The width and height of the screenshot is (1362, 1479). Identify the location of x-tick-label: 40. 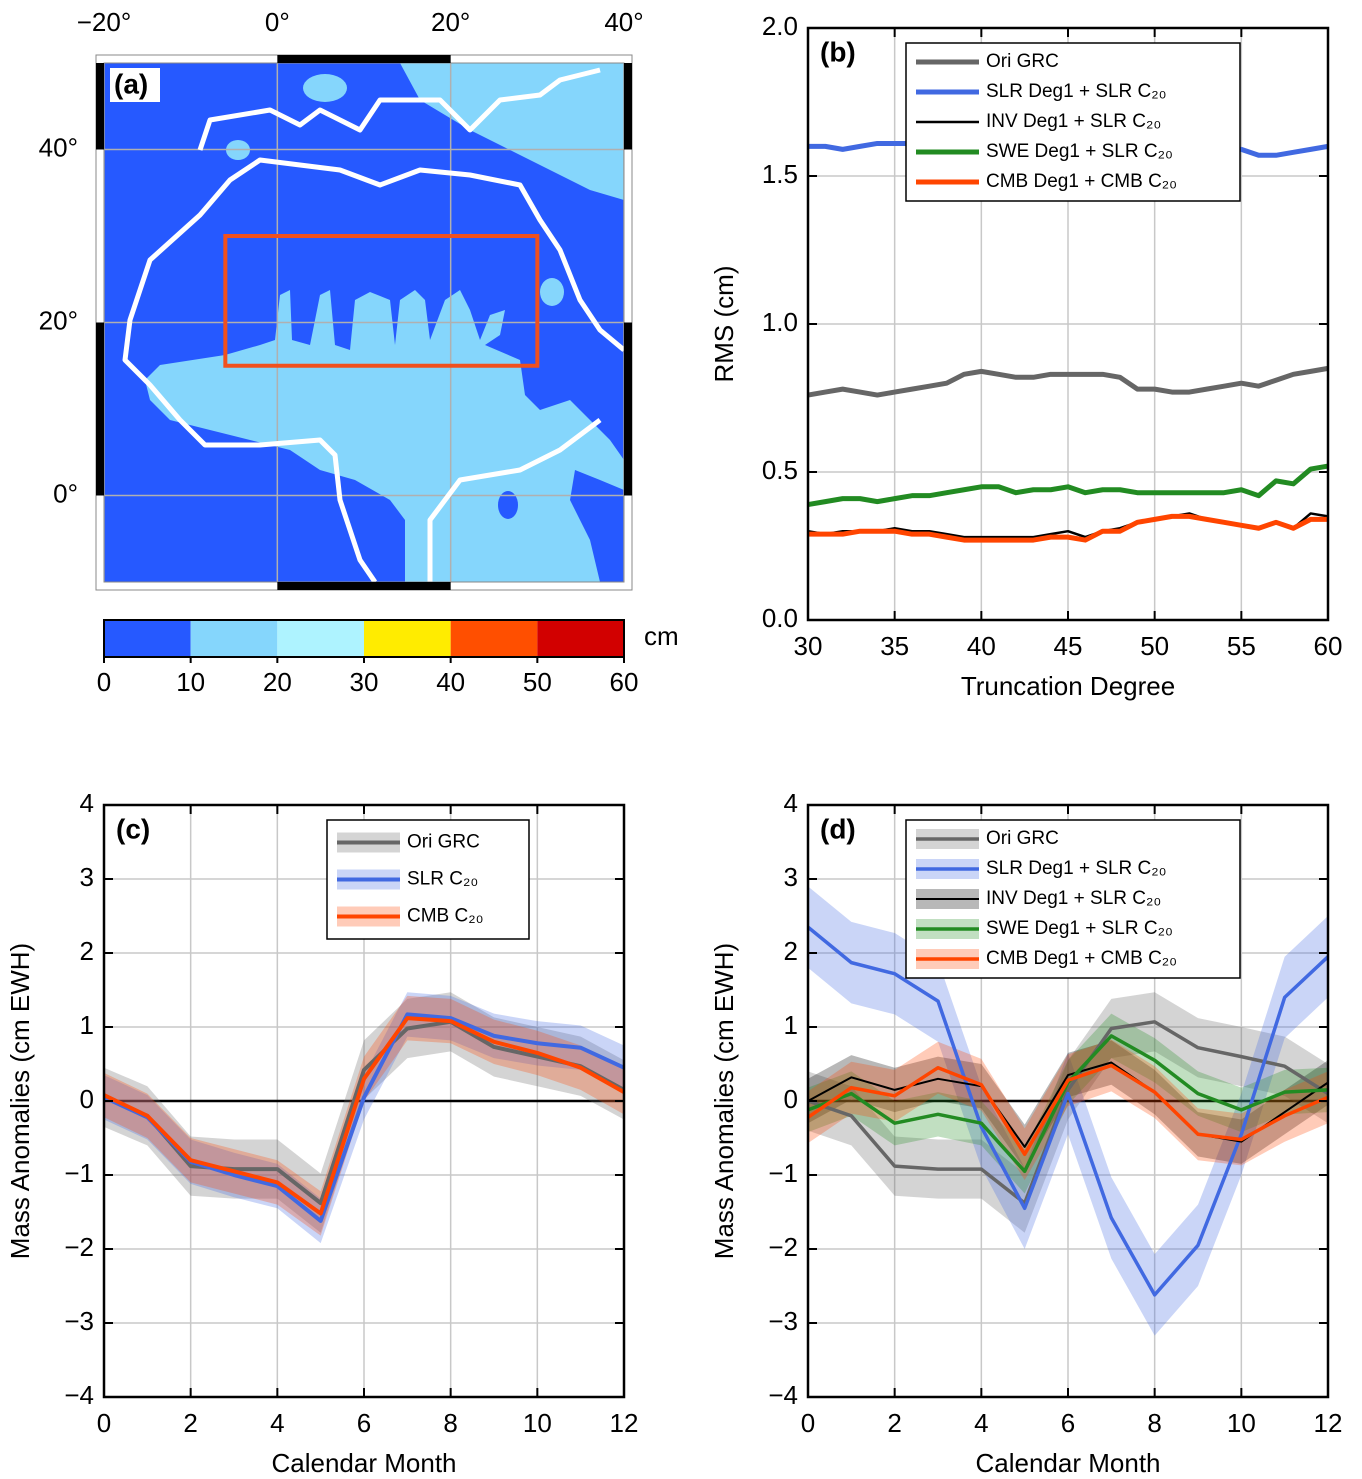
(981, 646).